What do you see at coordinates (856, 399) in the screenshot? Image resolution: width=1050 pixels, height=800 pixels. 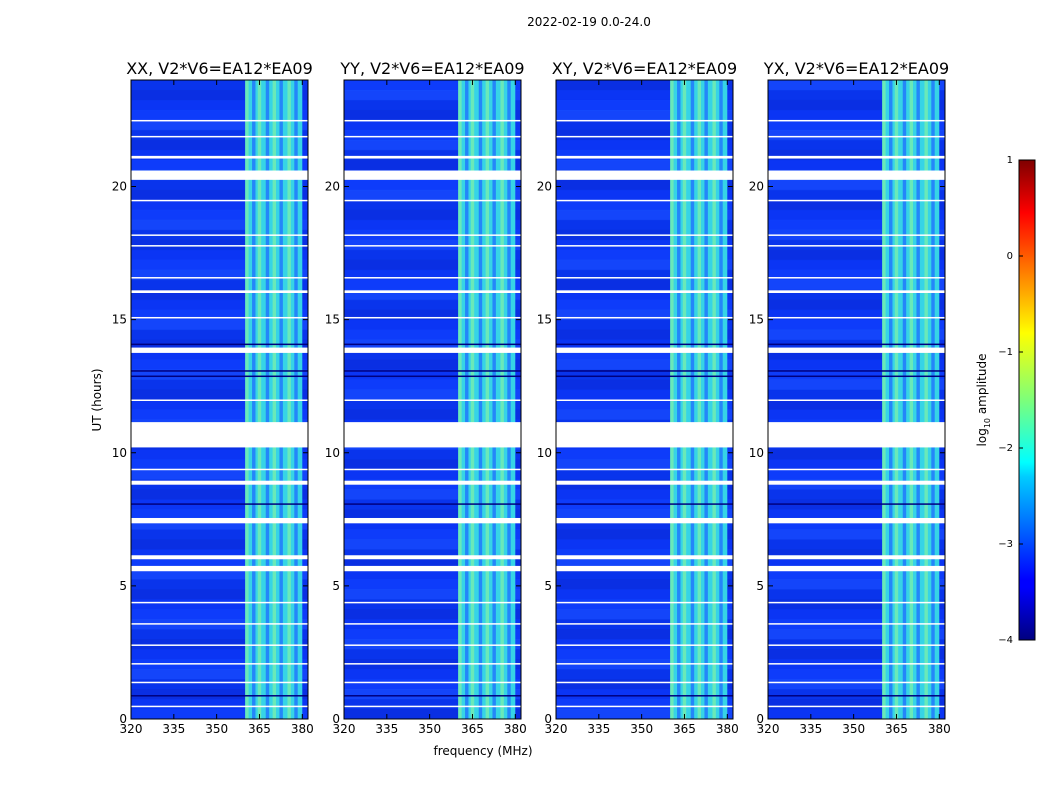 I see `panel-frame` at bounding box center [856, 399].